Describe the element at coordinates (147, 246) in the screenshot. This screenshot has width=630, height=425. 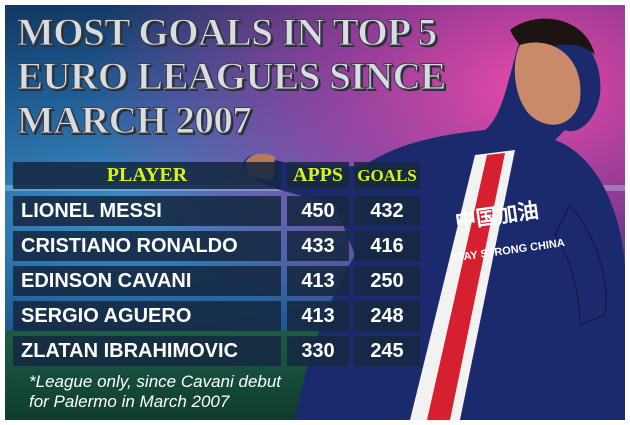
I see `player-name: CRISTIANO RONALDO` at that location.